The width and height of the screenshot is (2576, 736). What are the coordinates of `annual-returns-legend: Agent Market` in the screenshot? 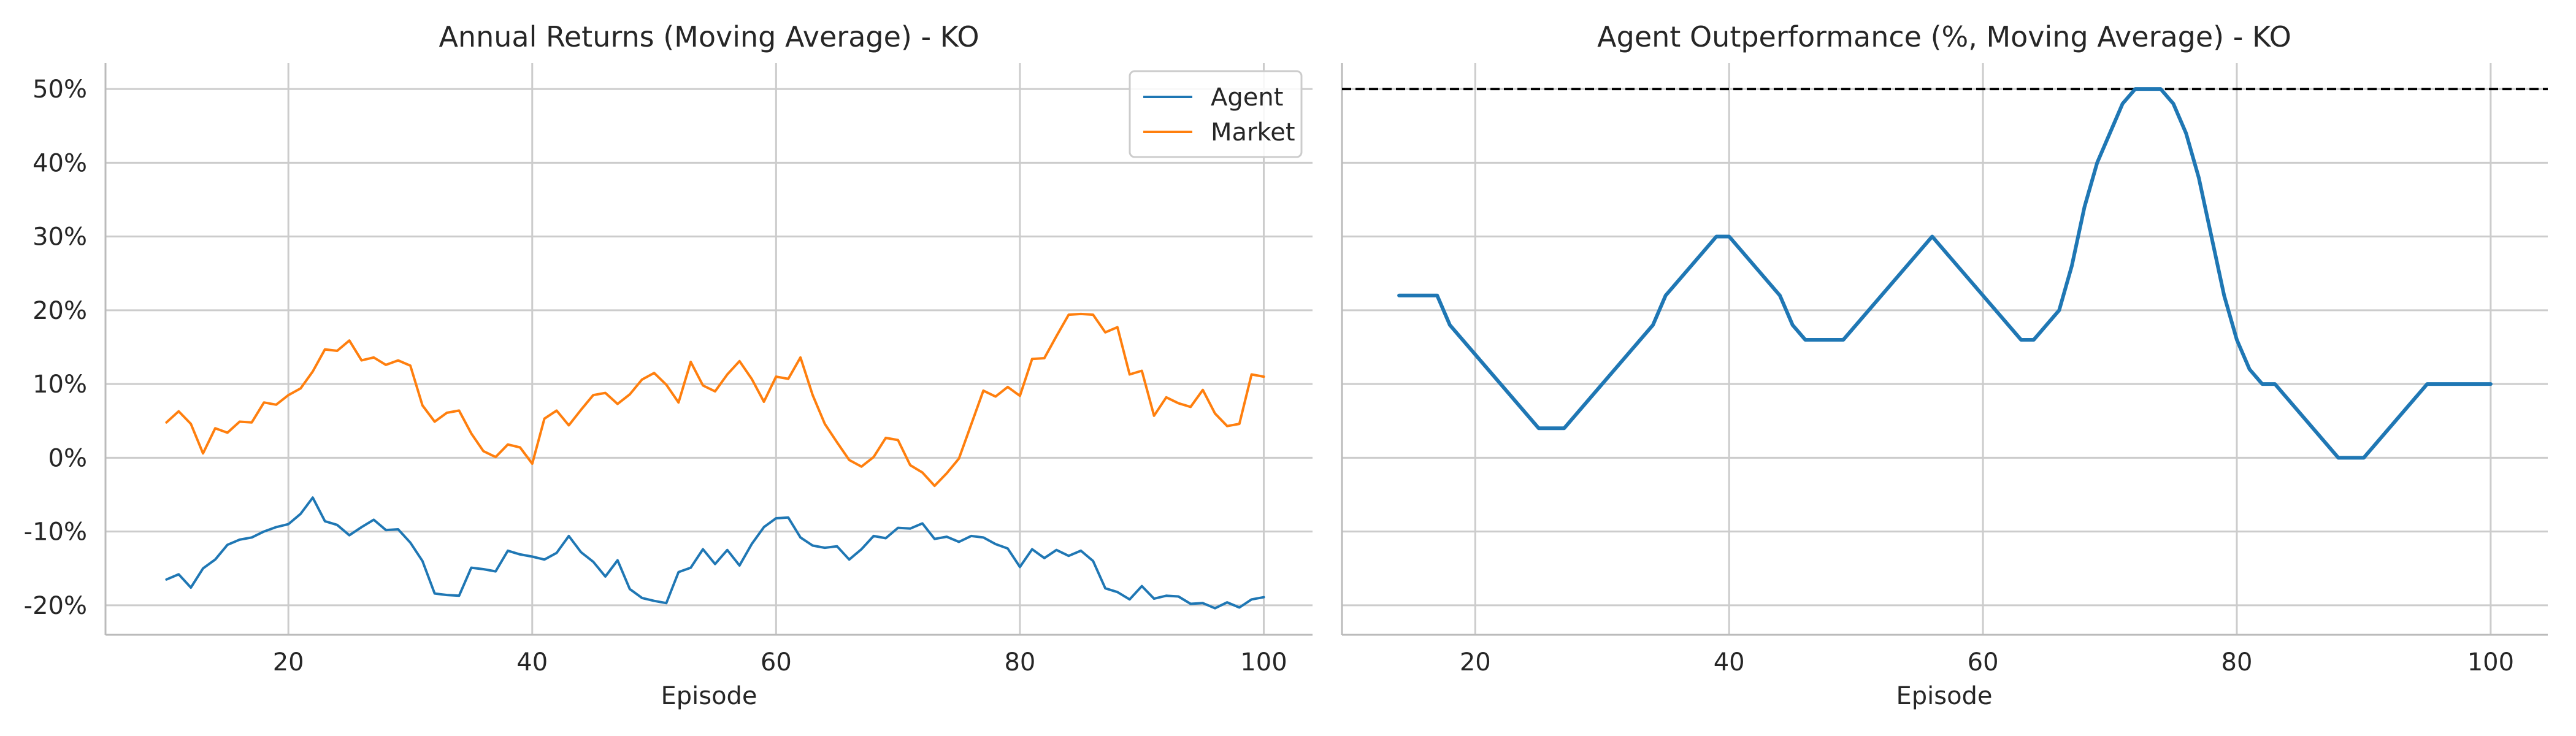 It's located at (1216, 114).